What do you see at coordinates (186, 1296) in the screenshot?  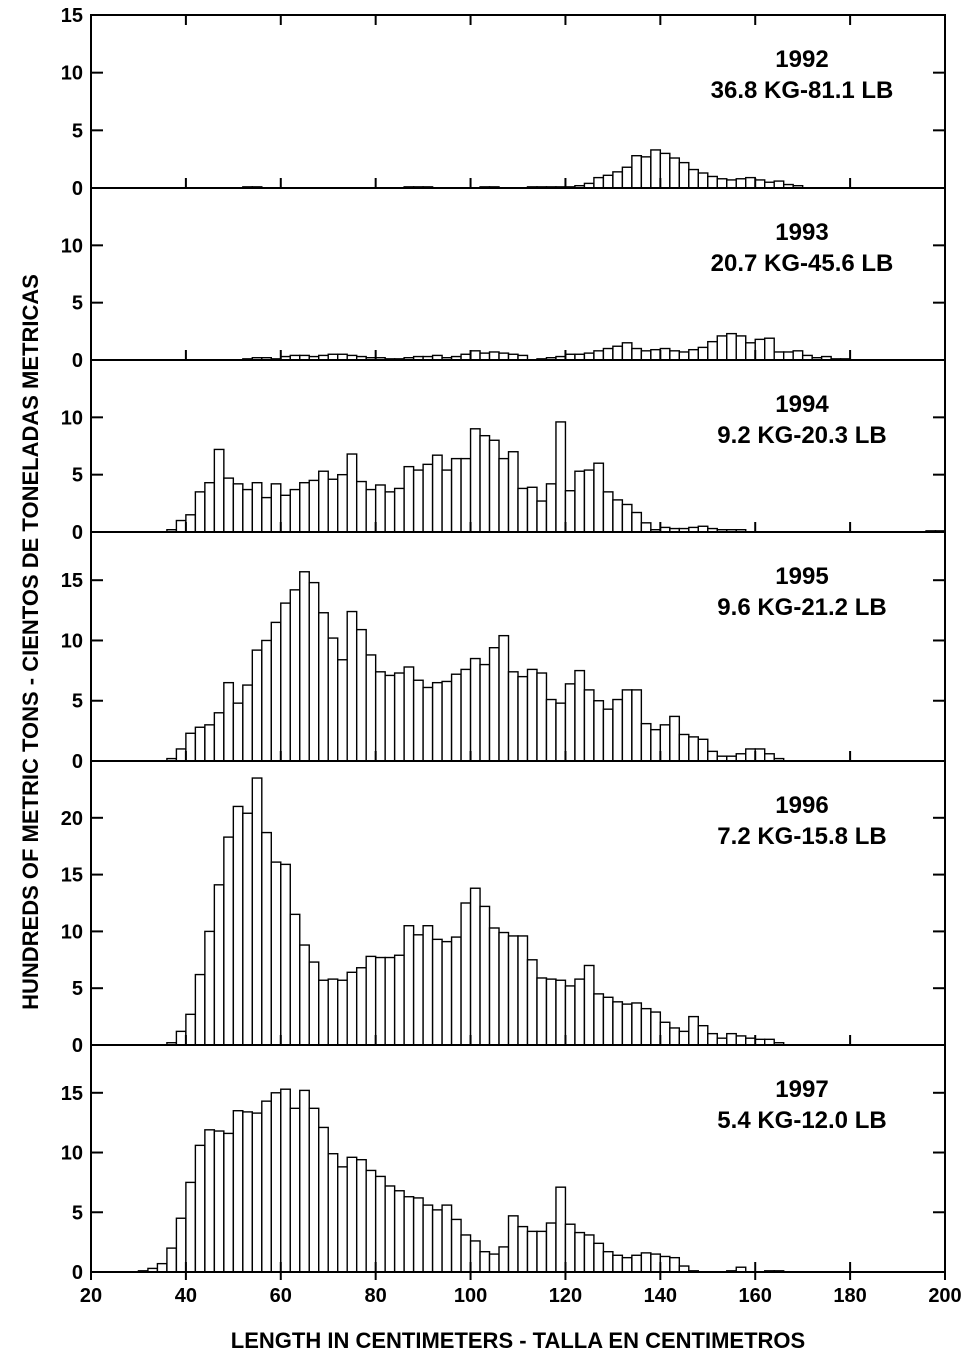 I see `x-tick-label-40: 40` at bounding box center [186, 1296].